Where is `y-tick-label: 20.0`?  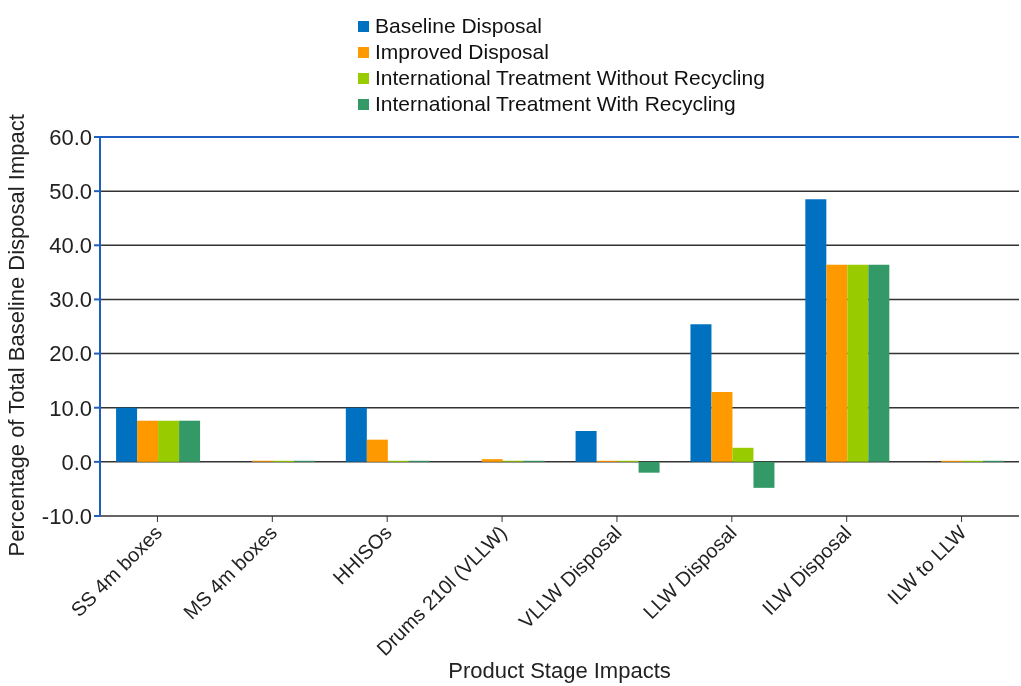
y-tick-label: 20.0 is located at coordinates (70, 354).